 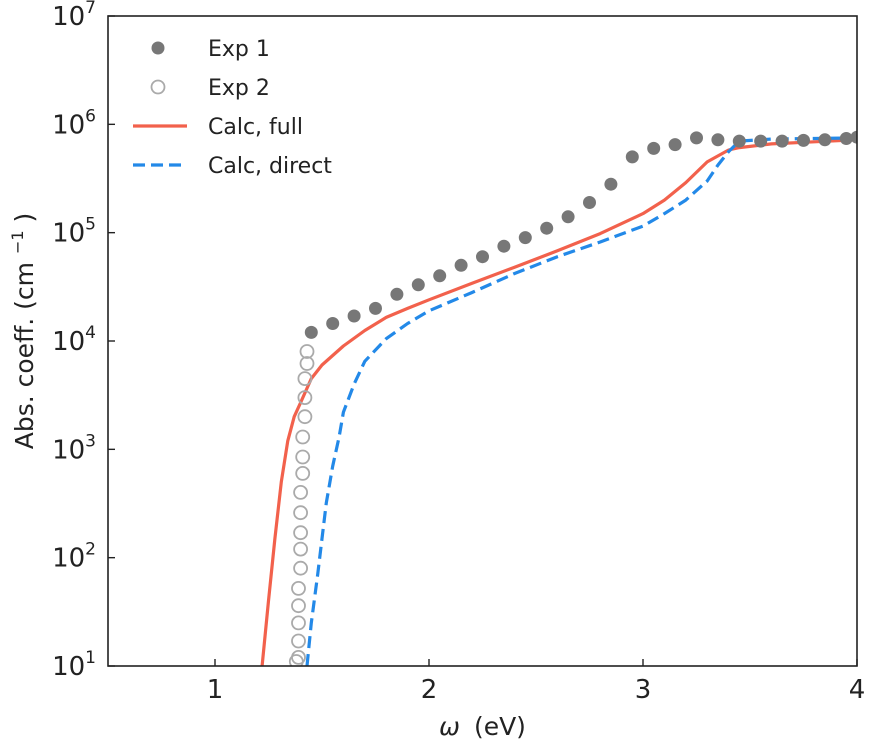 I want to click on y-tick-label: 10⁴, so click(x=74, y=340).